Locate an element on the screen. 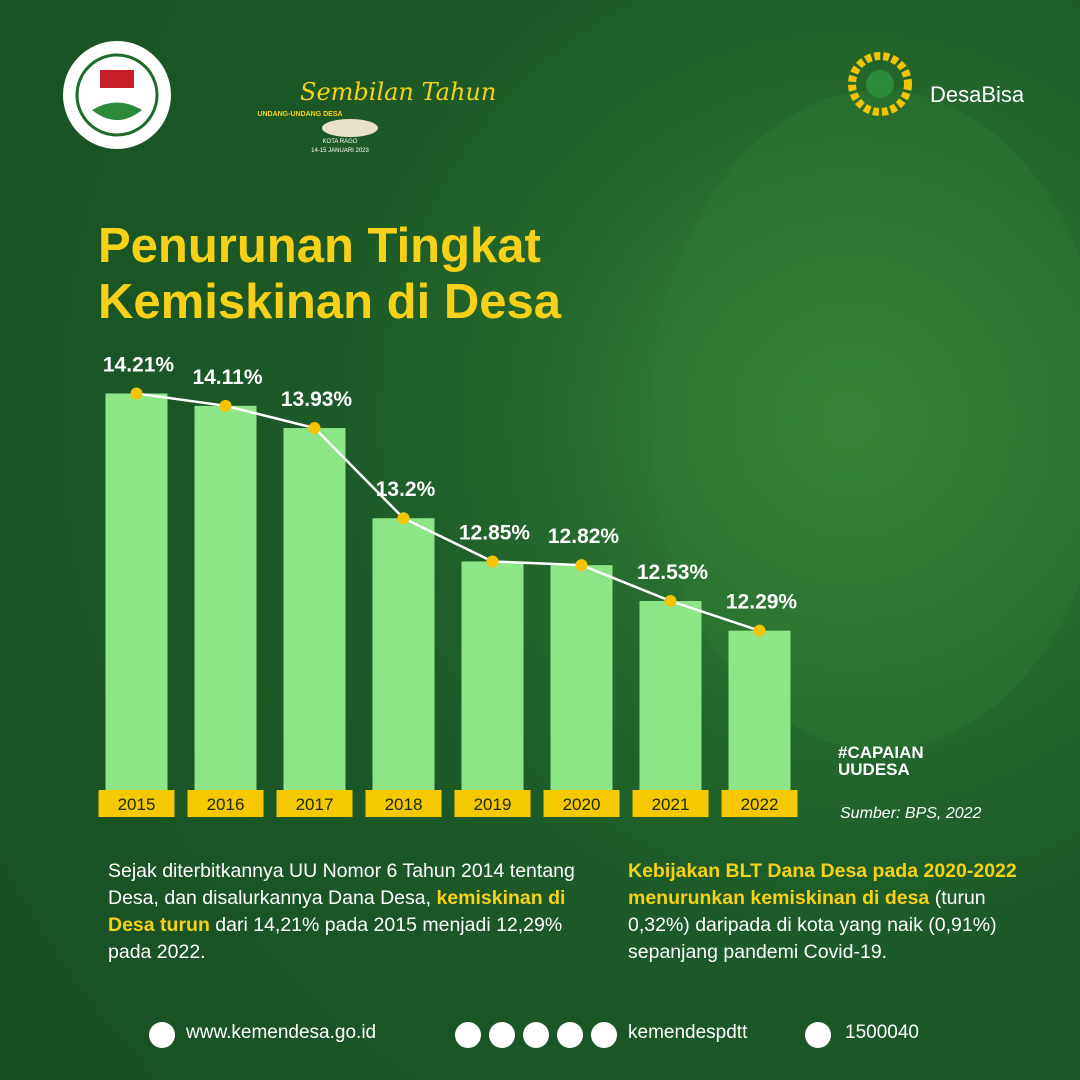 The height and width of the screenshot is (1080, 1080). x-tick-label: 2018 is located at coordinates (404, 804).